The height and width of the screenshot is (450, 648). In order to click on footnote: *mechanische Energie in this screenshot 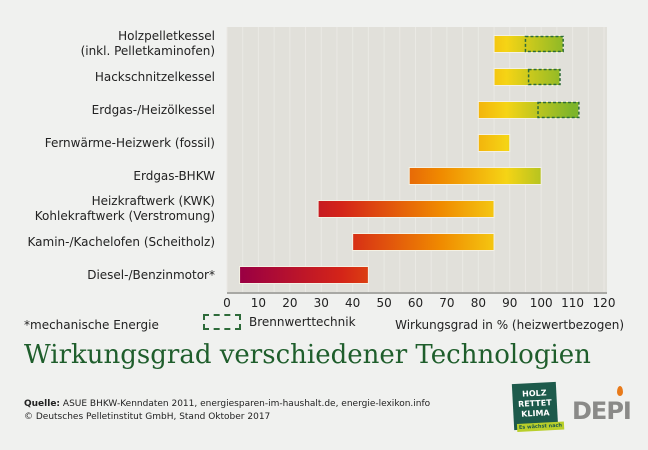, I will do `click(91, 325)`.